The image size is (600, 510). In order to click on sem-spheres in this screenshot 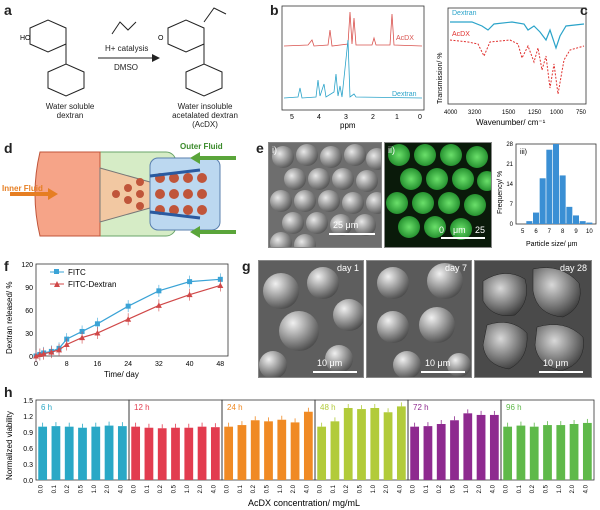, I will do `click(424, 320)`.